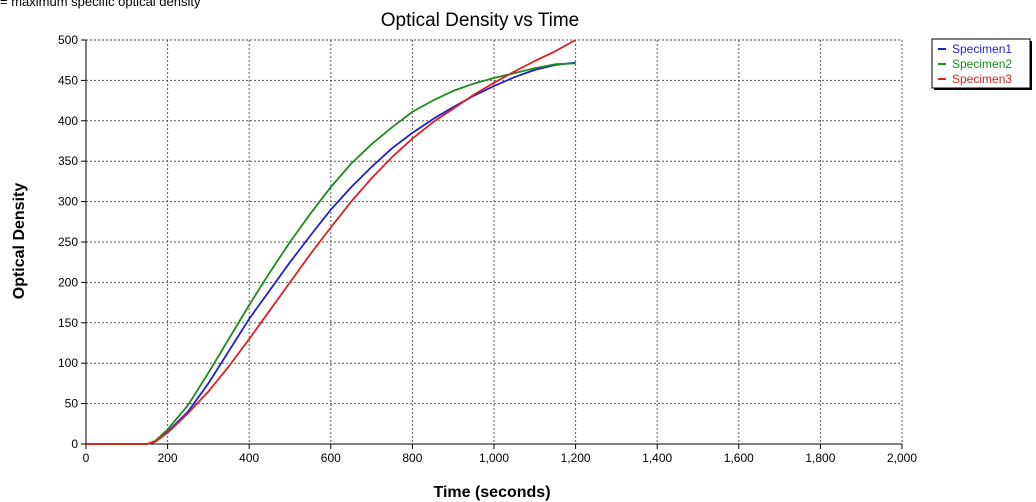 The image size is (1036, 502). What do you see at coordinates (168, 458) in the screenshot?
I see `x-tick-label: 200` at bounding box center [168, 458].